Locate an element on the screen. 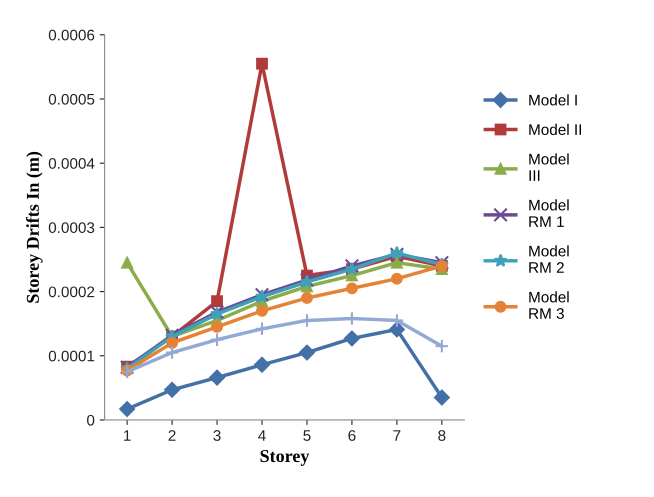 The image size is (654, 497). y-tick-label: 0.0003 is located at coordinates (71, 228).